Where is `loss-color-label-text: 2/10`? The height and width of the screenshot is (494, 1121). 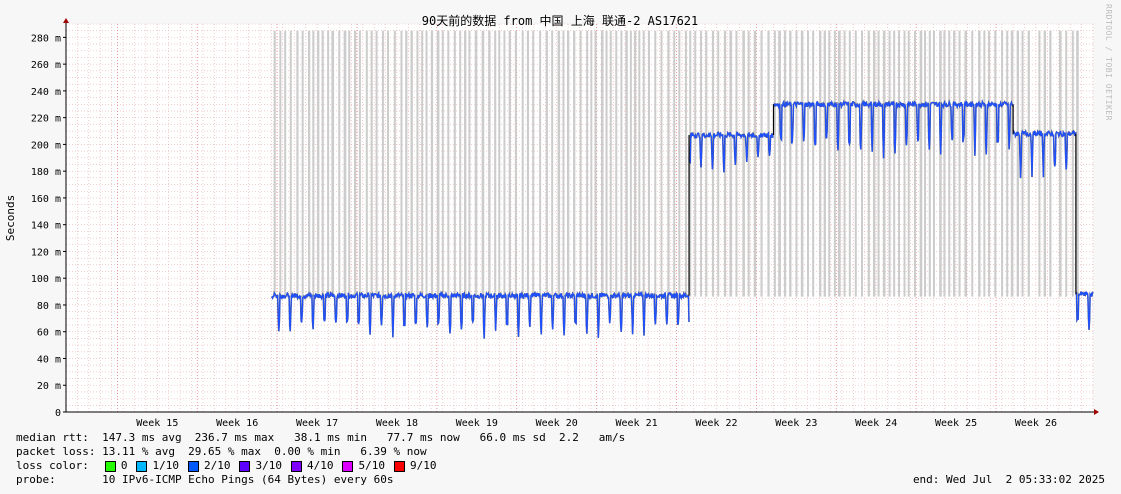
loss-color-label-text: 2/10 is located at coordinates (217, 465).